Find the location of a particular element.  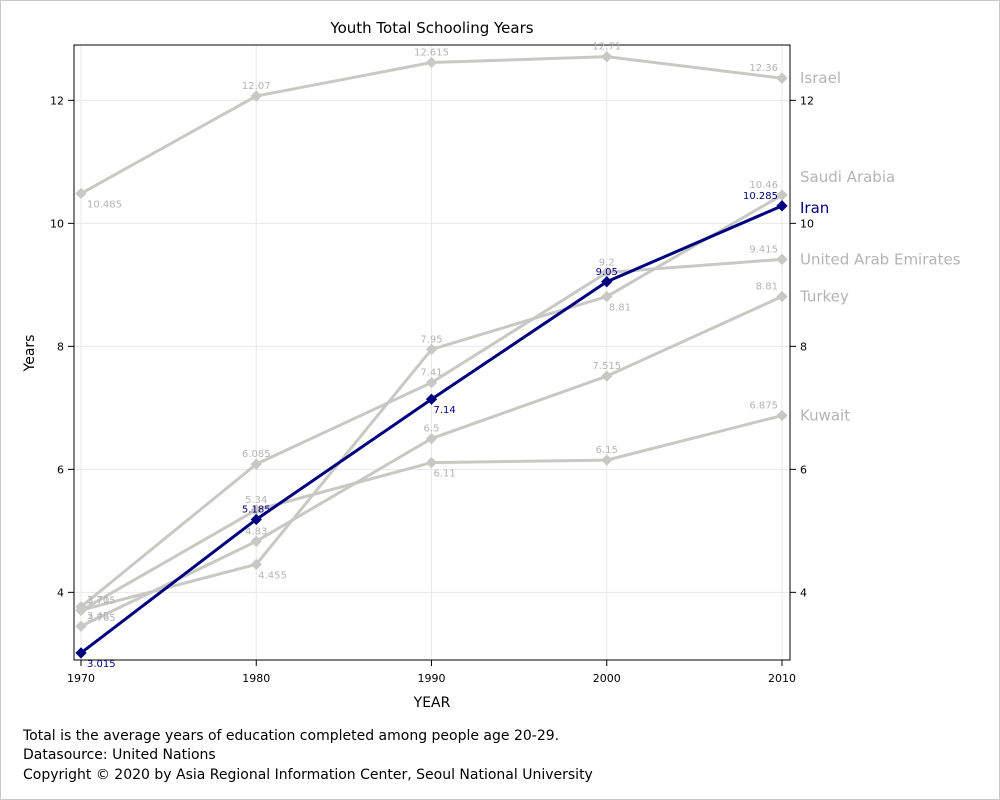

series-label-united-arab-emirates: United Arab Emirates is located at coordinates (880, 259).